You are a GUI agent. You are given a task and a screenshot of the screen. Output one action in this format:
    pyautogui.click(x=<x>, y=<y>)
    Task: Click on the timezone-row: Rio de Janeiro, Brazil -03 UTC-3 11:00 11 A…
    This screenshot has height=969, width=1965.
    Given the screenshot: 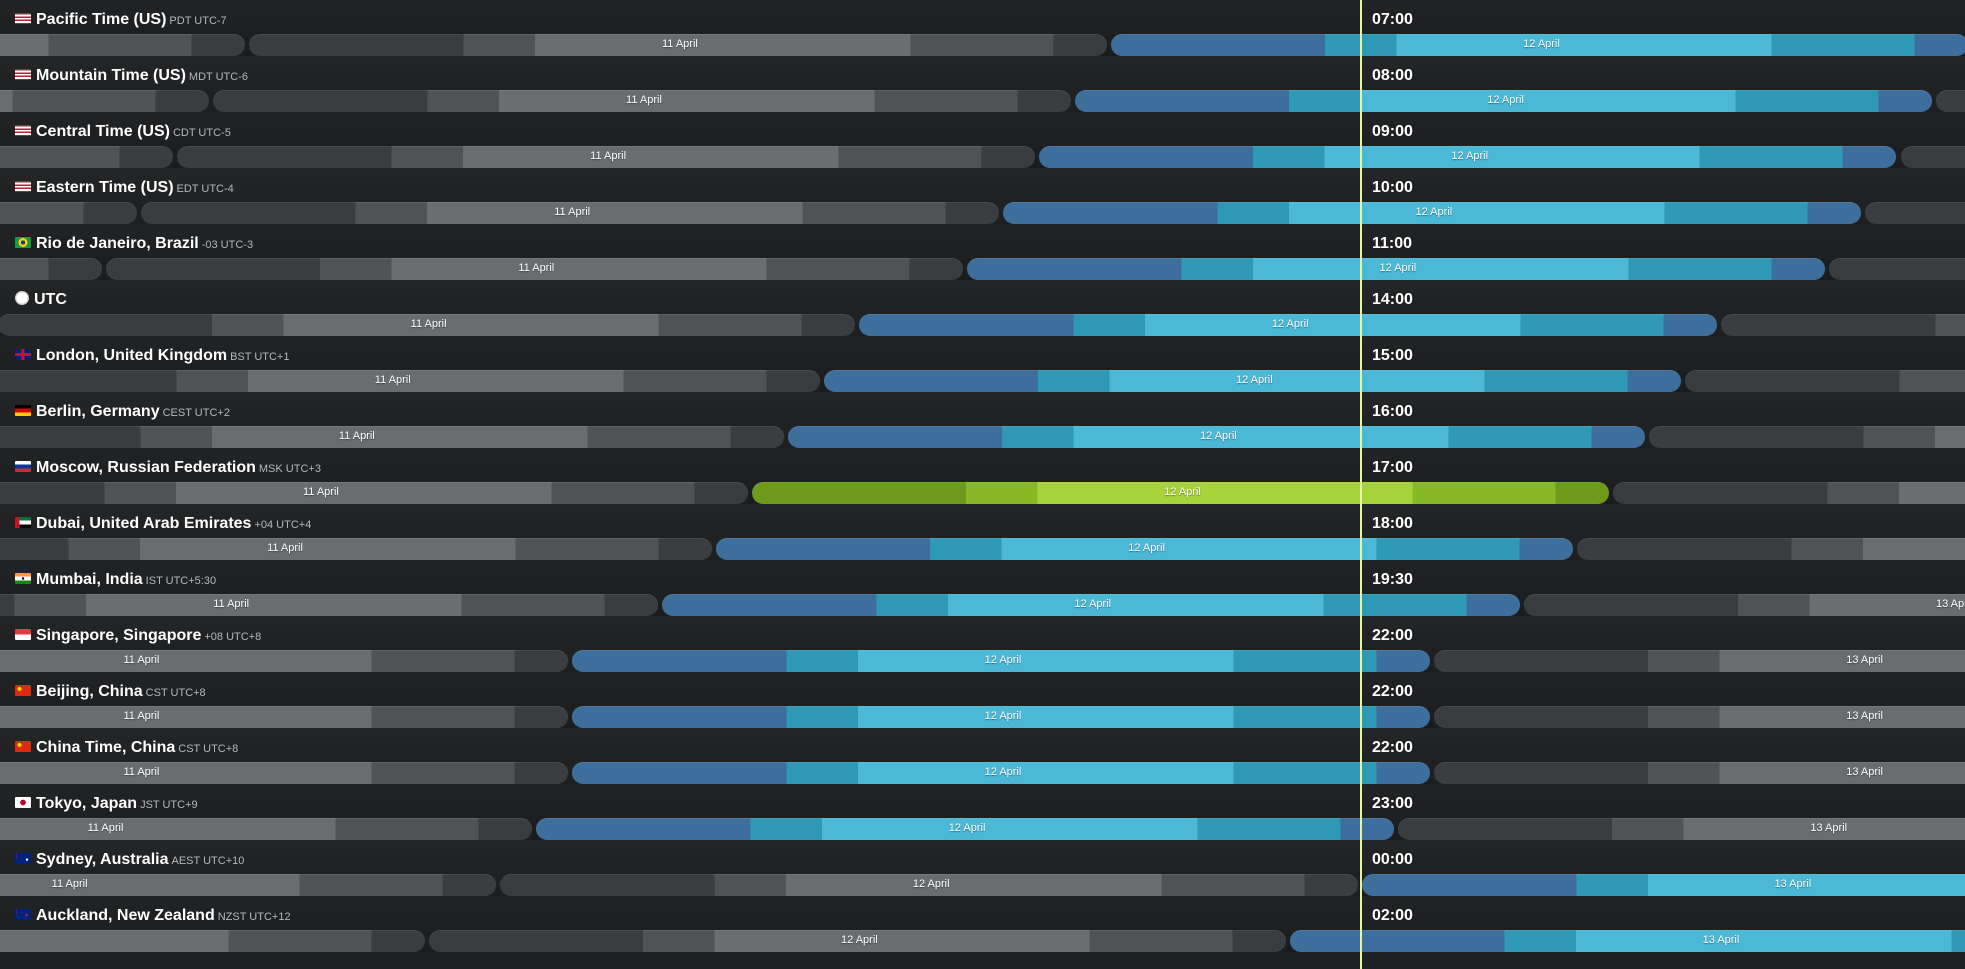 What is the action you would take?
    pyautogui.click(x=982, y=252)
    